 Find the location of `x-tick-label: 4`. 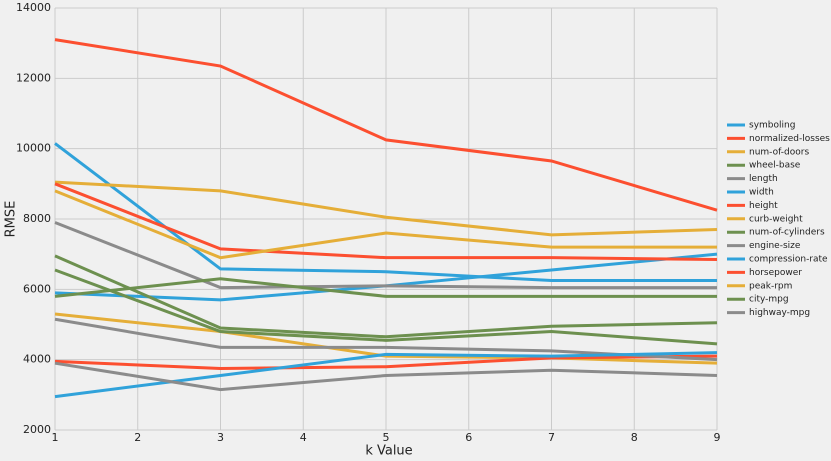

x-tick-label: 4 is located at coordinates (303, 437).